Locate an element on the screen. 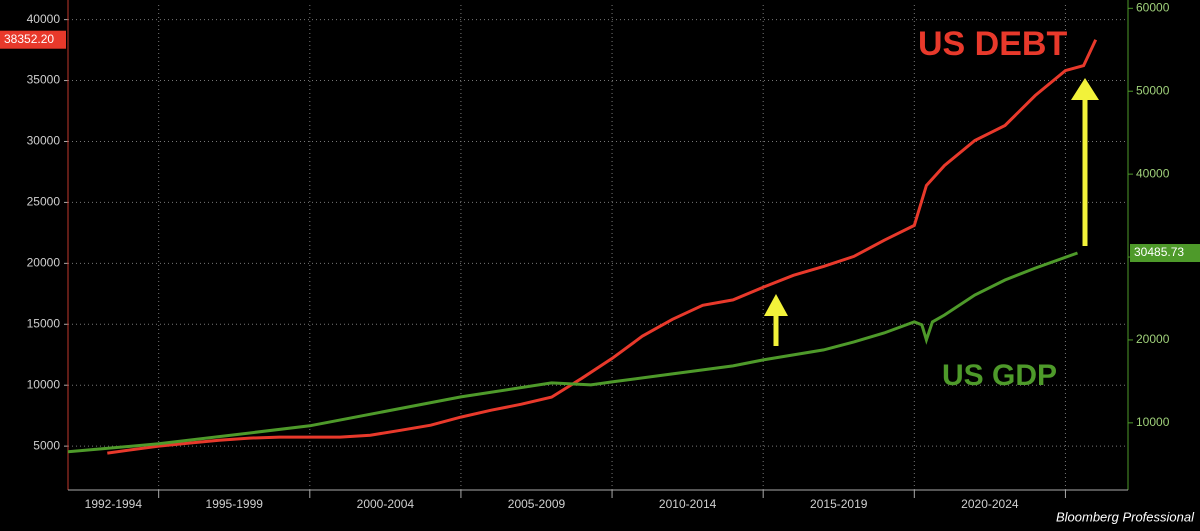  last-value-text: 30485.73 is located at coordinates (1159, 252).